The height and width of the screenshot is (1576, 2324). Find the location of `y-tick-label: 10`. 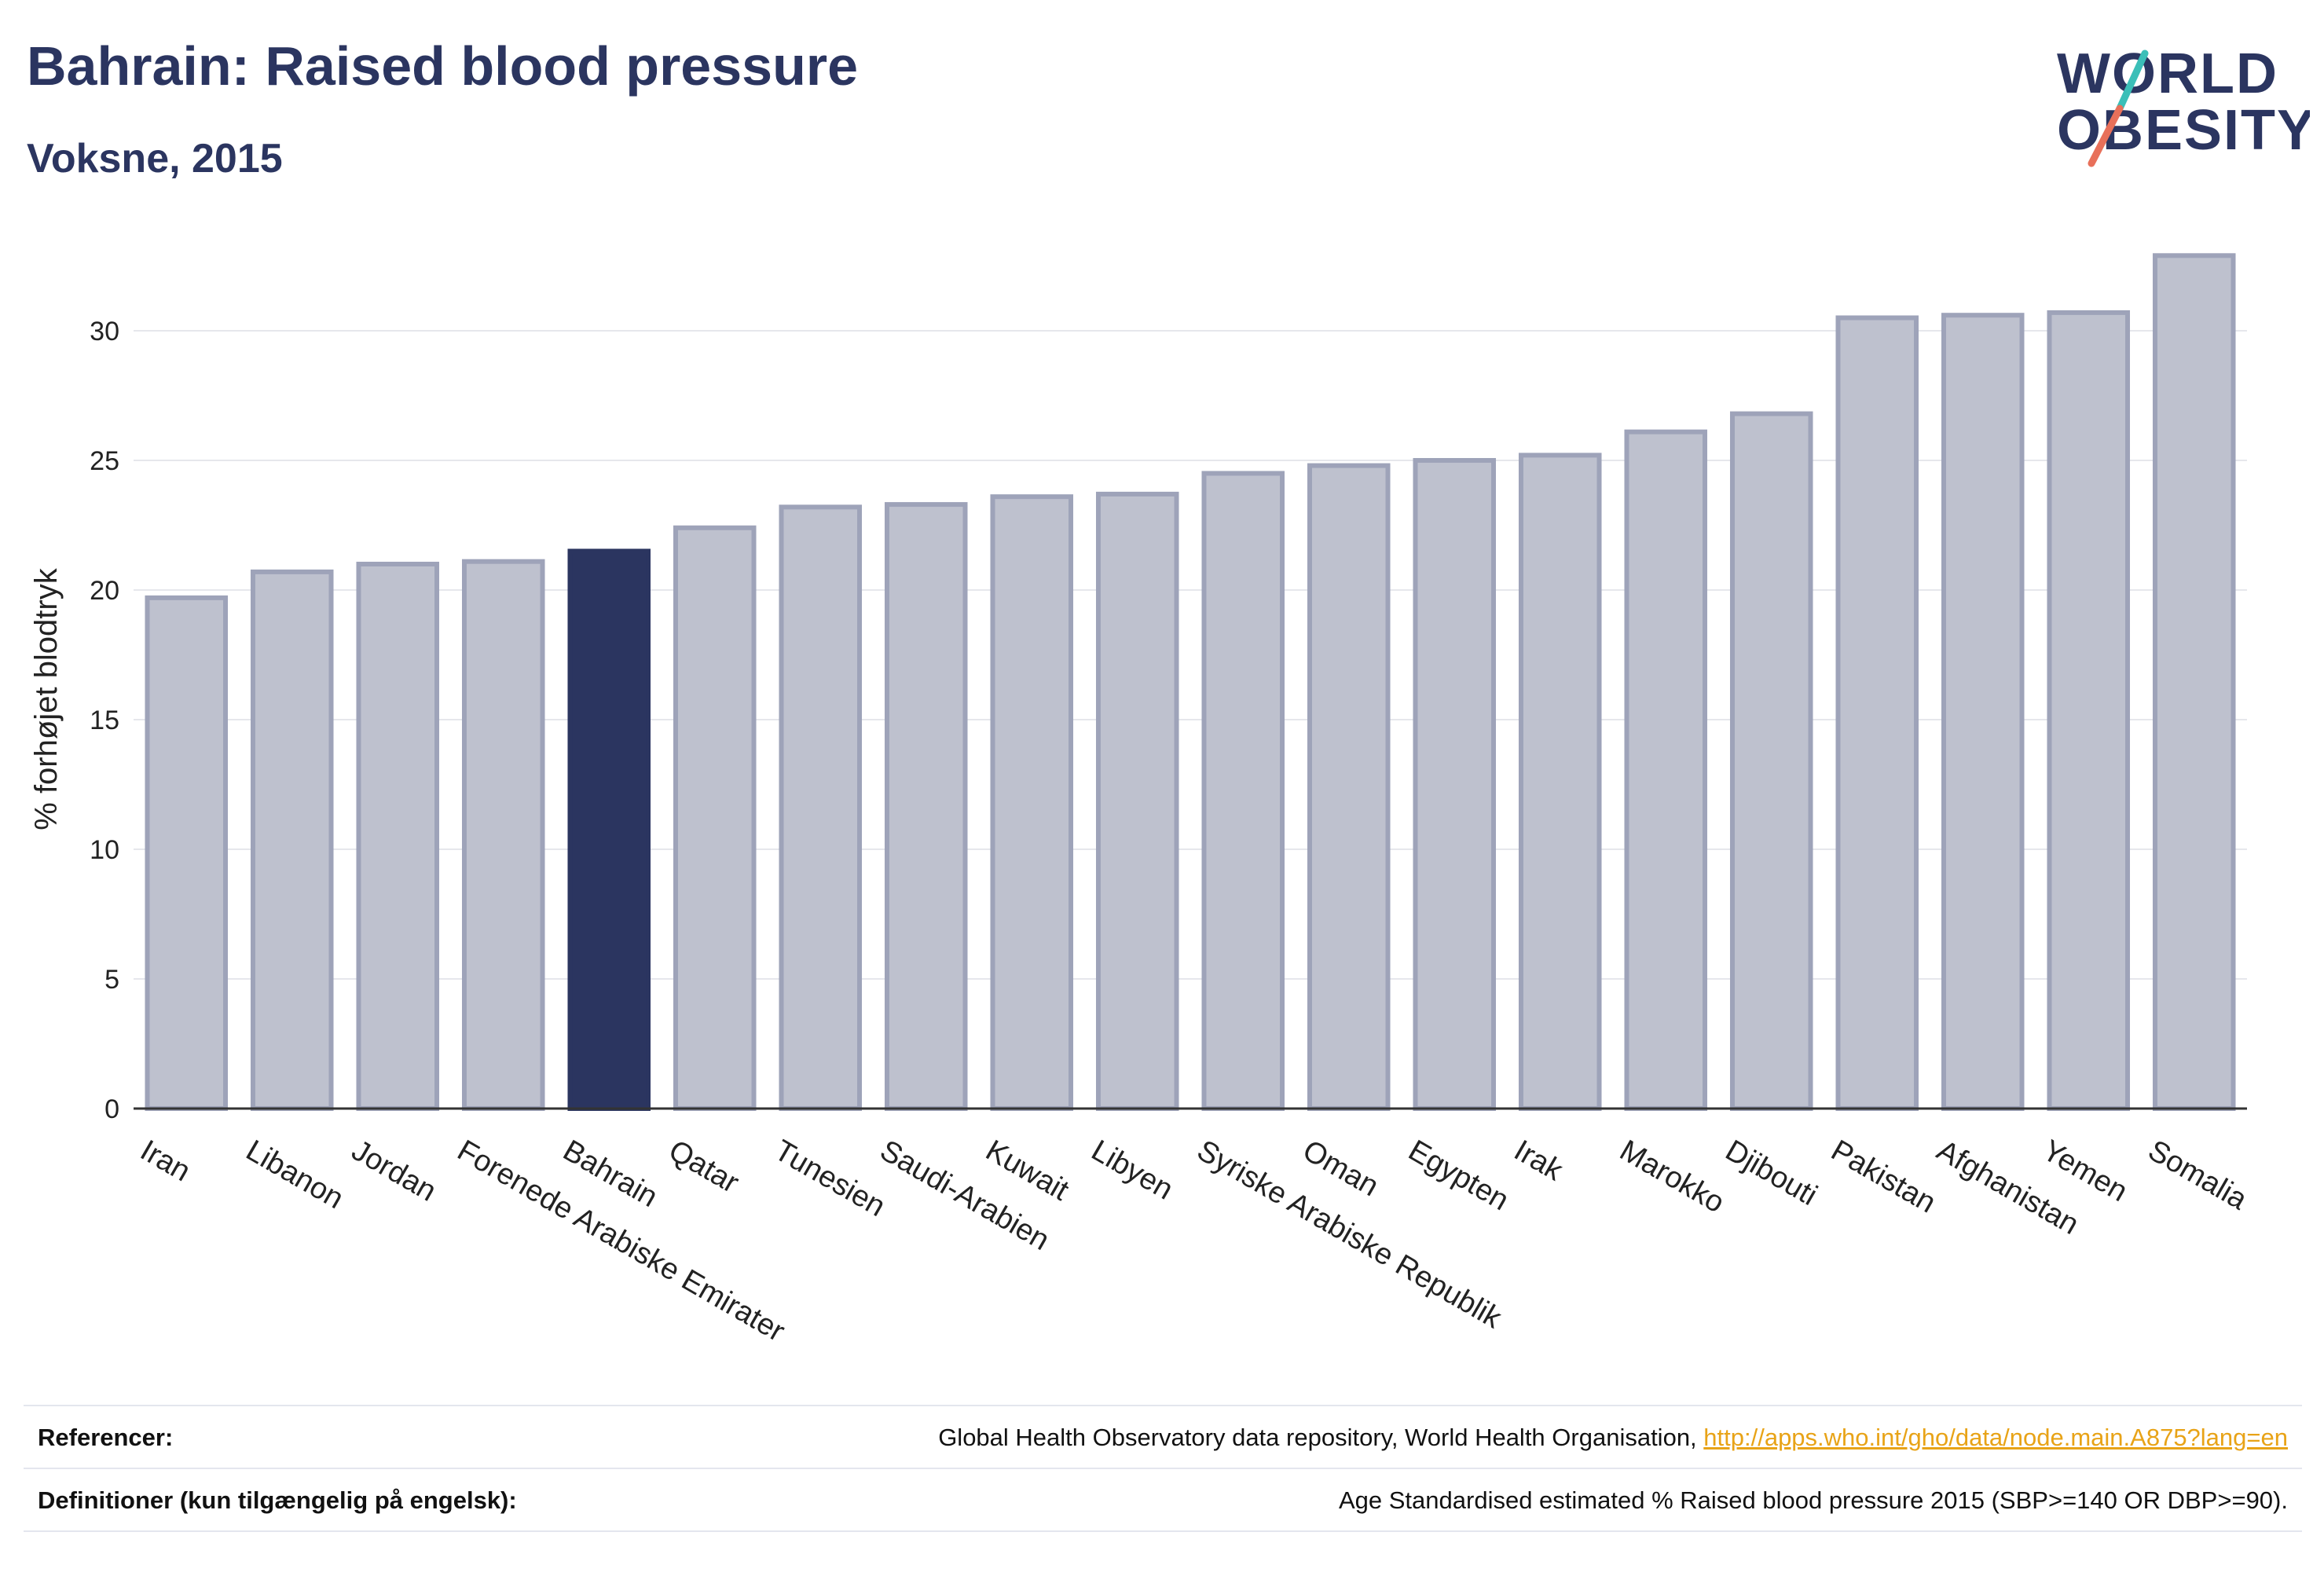

y-tick-label: 10 is located at coordinates (104, 850).